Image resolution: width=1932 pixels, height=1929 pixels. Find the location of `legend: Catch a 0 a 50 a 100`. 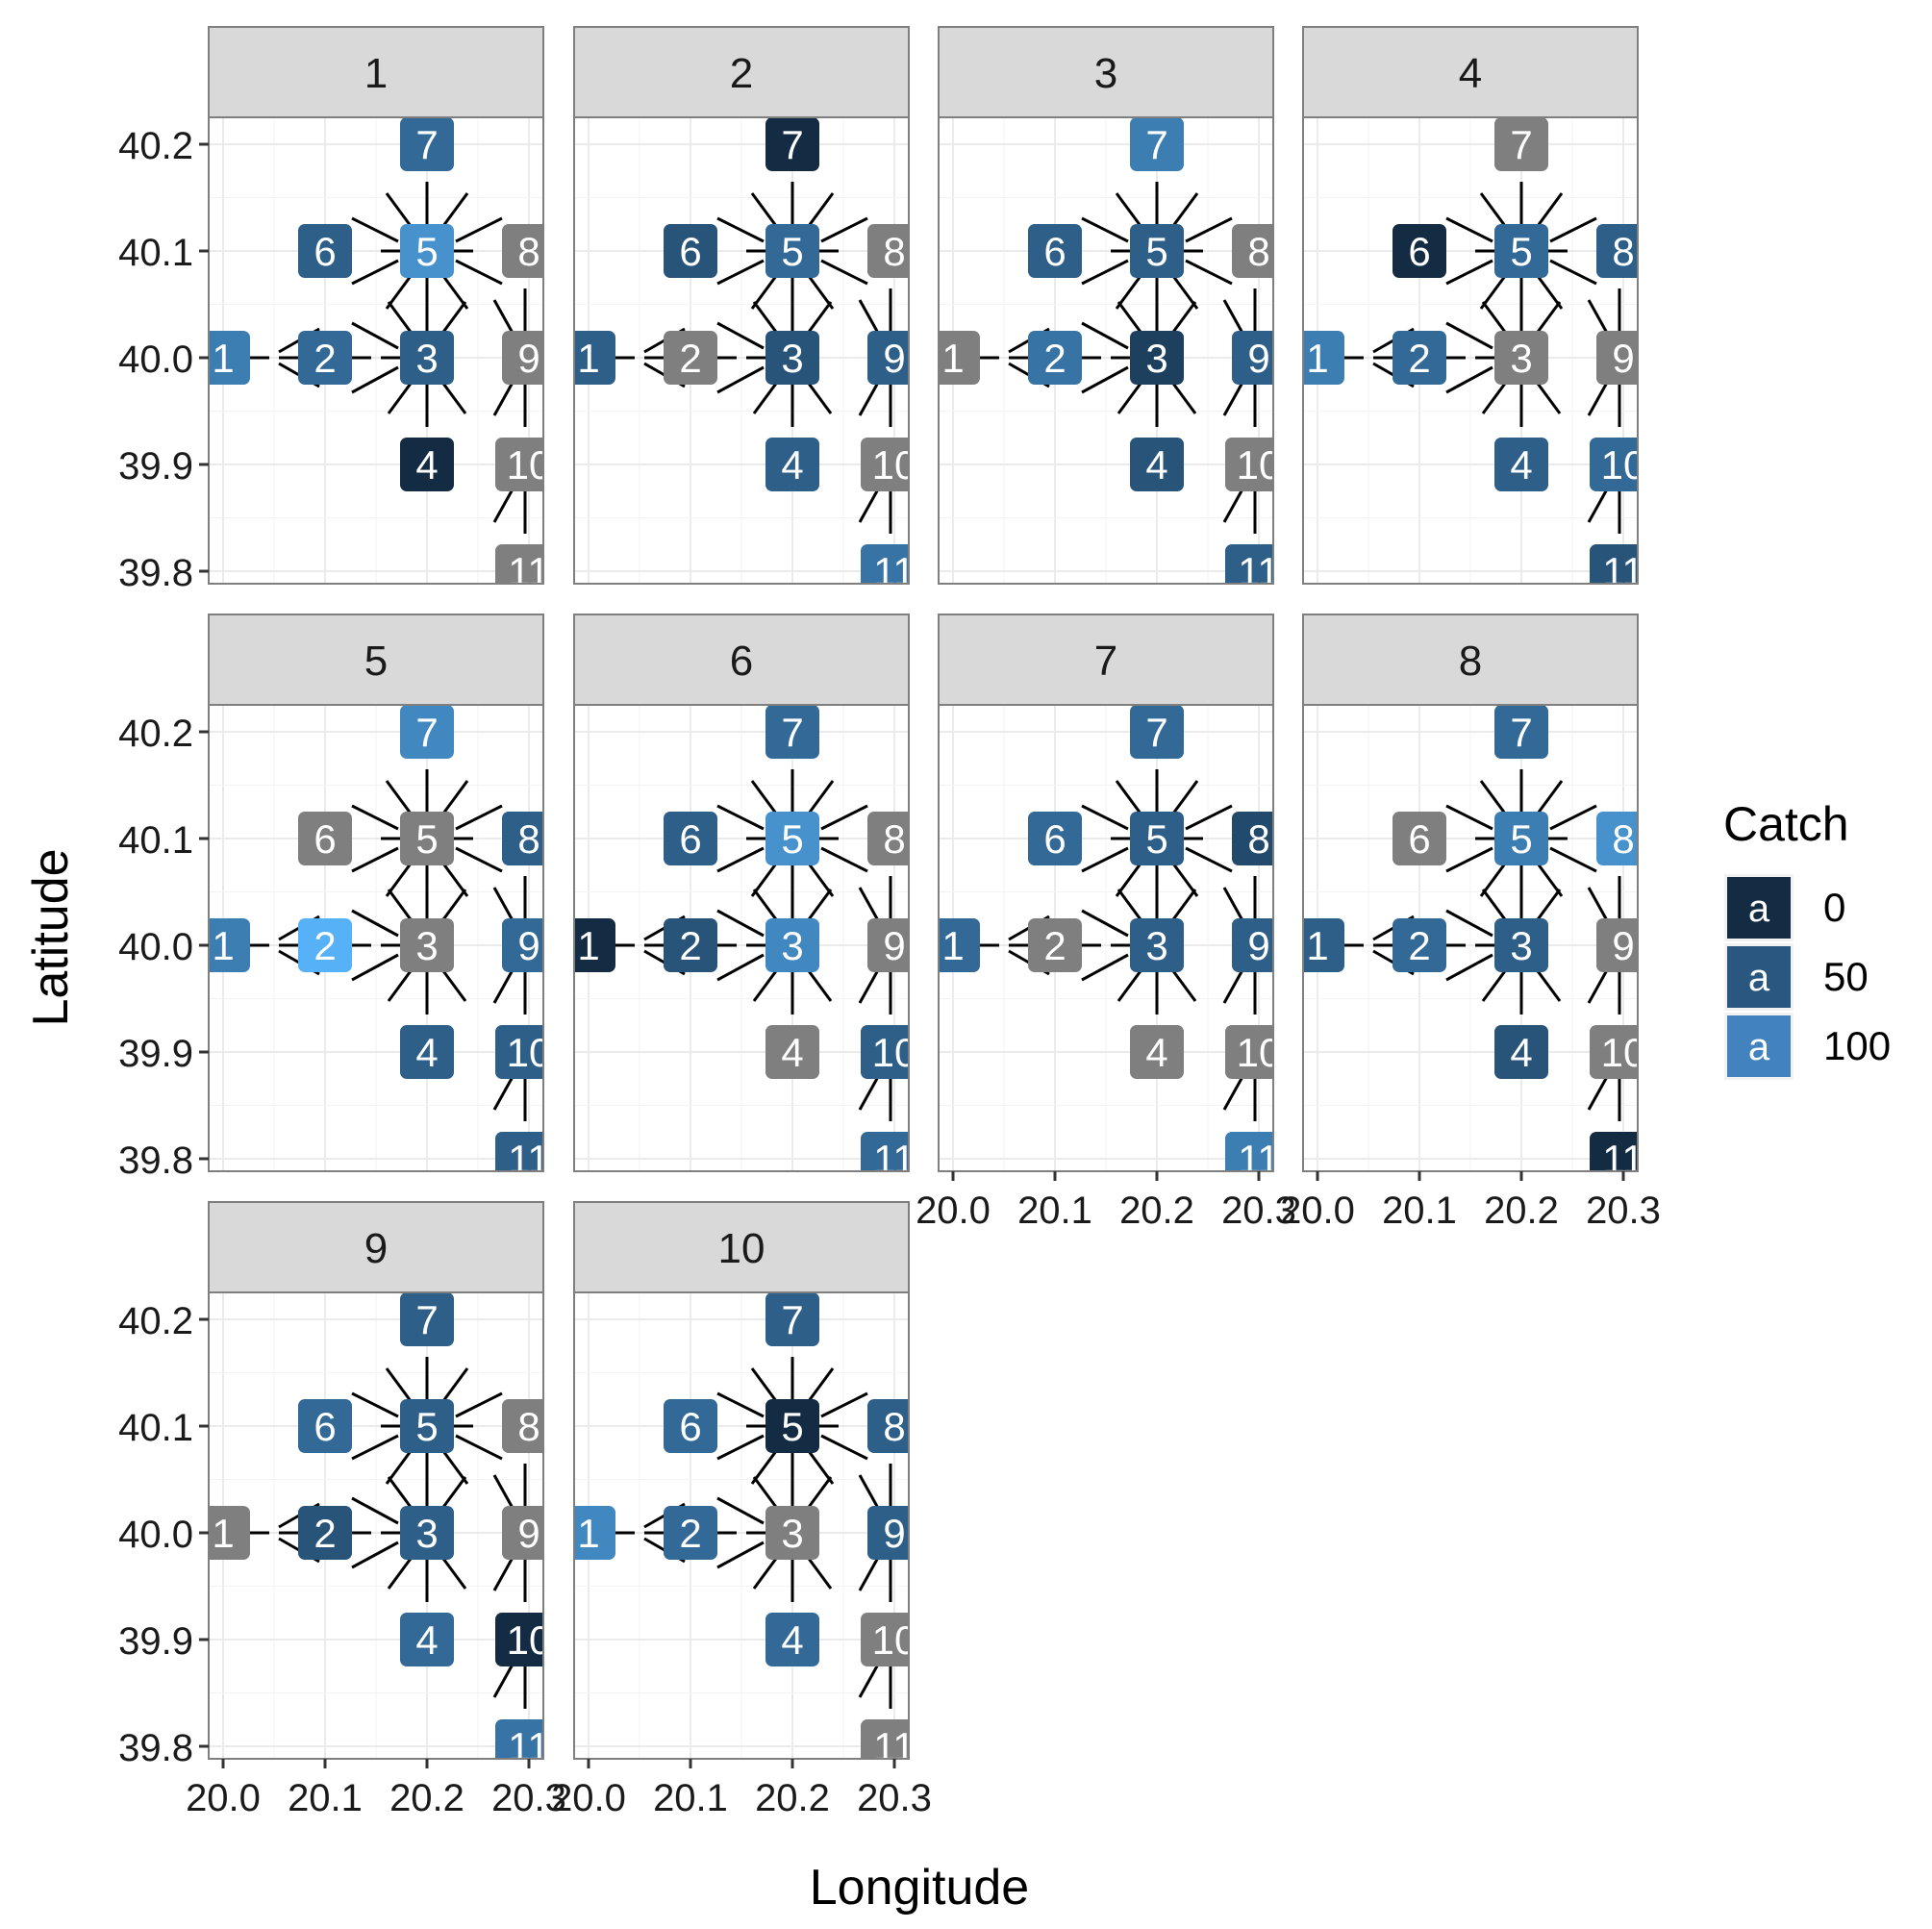

legend: Catch a 0 a 50 a 100 is located at coordinates (1806, 939).